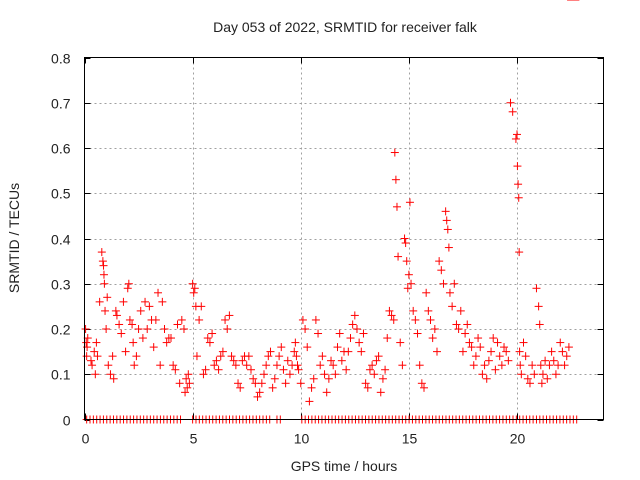 Image resolution: width=640 pixels, height=480 pixels. What do you see at coordinates (410, 439) in the screenshot?
I see `x-tick-label: 15` at bounding box center [410, 439].